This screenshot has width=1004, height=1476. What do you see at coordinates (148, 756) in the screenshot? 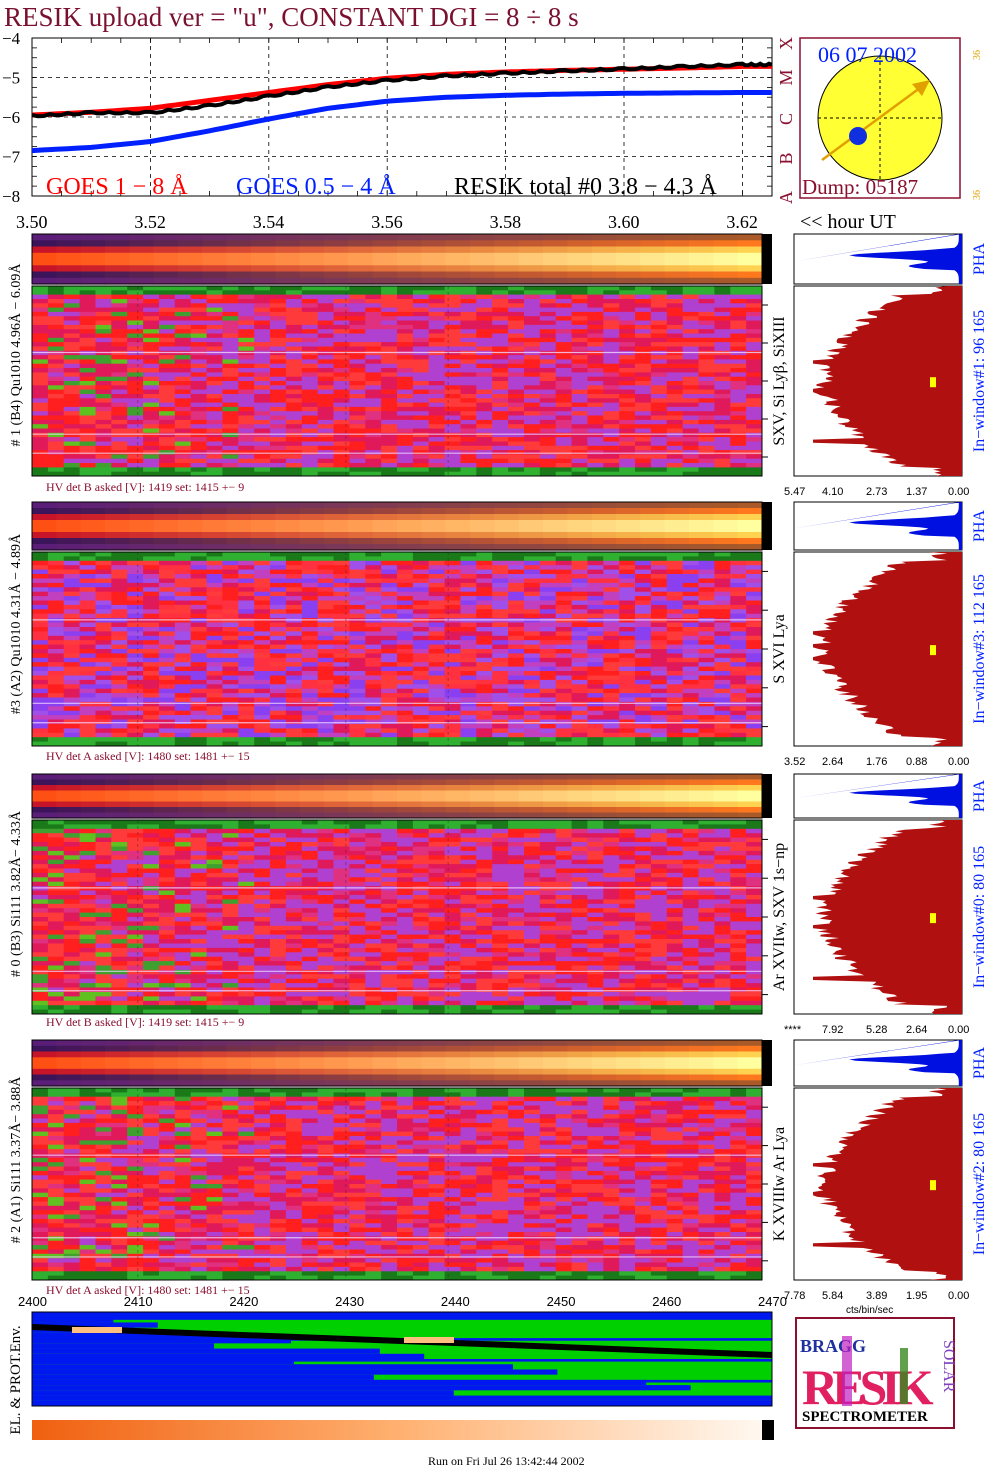
I see `hv-status: HV det A asked [V]: 1480 set: 1481 +− 15` at bounding box center [148, 756].